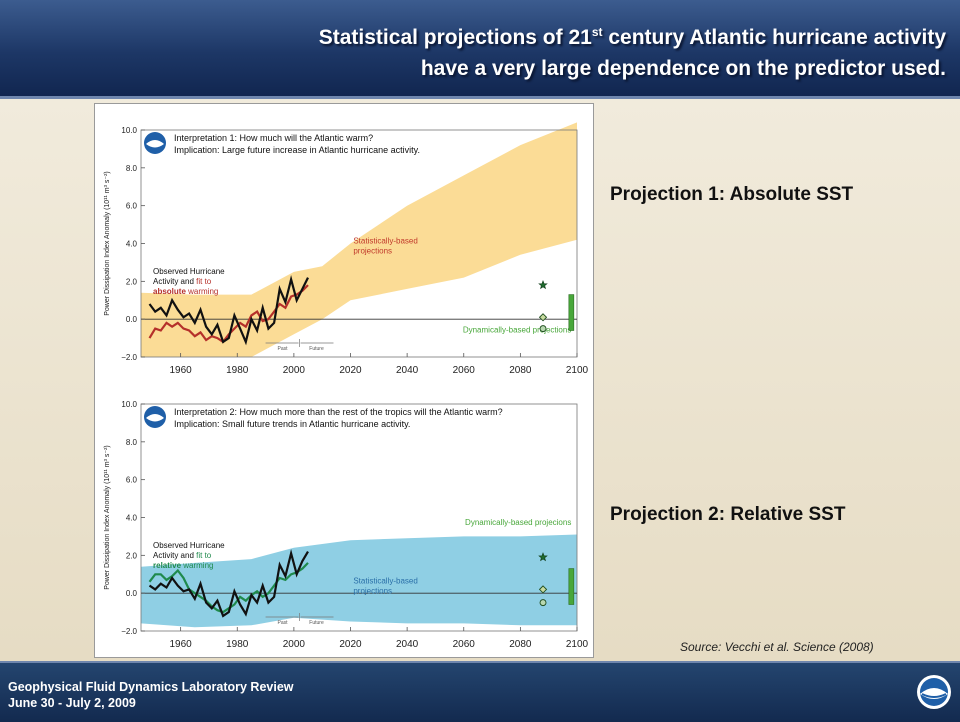 Image resolution: width=960 pixels, height=722 pixels. What do you see at coordinates (181, 644) in the screenshot?
I see `panel2-x-tick-label: 1960` at bounding box center [181, 644].